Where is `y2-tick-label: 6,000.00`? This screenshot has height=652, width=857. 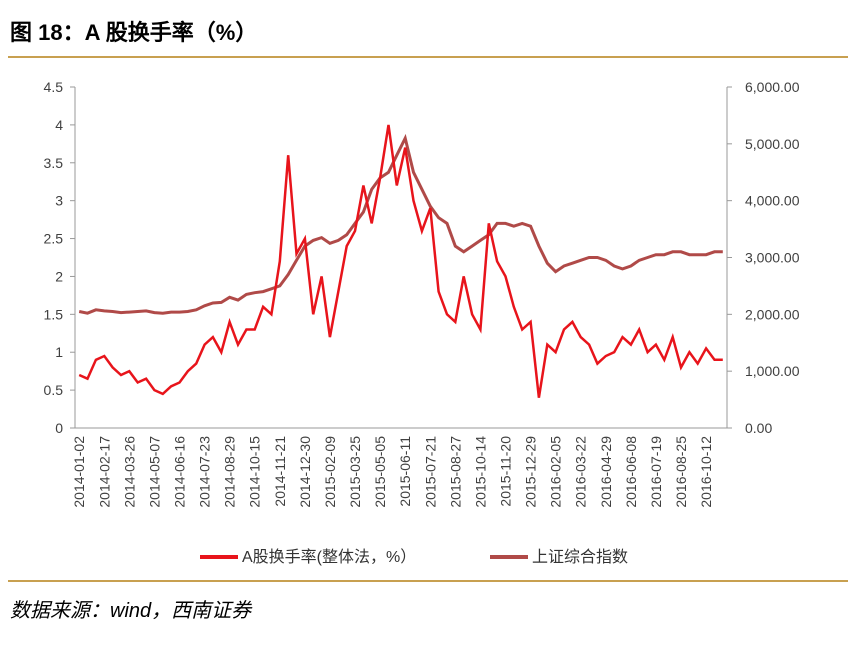 y2-tick-label: 6,000.00 is located at coordinates (772, 87).